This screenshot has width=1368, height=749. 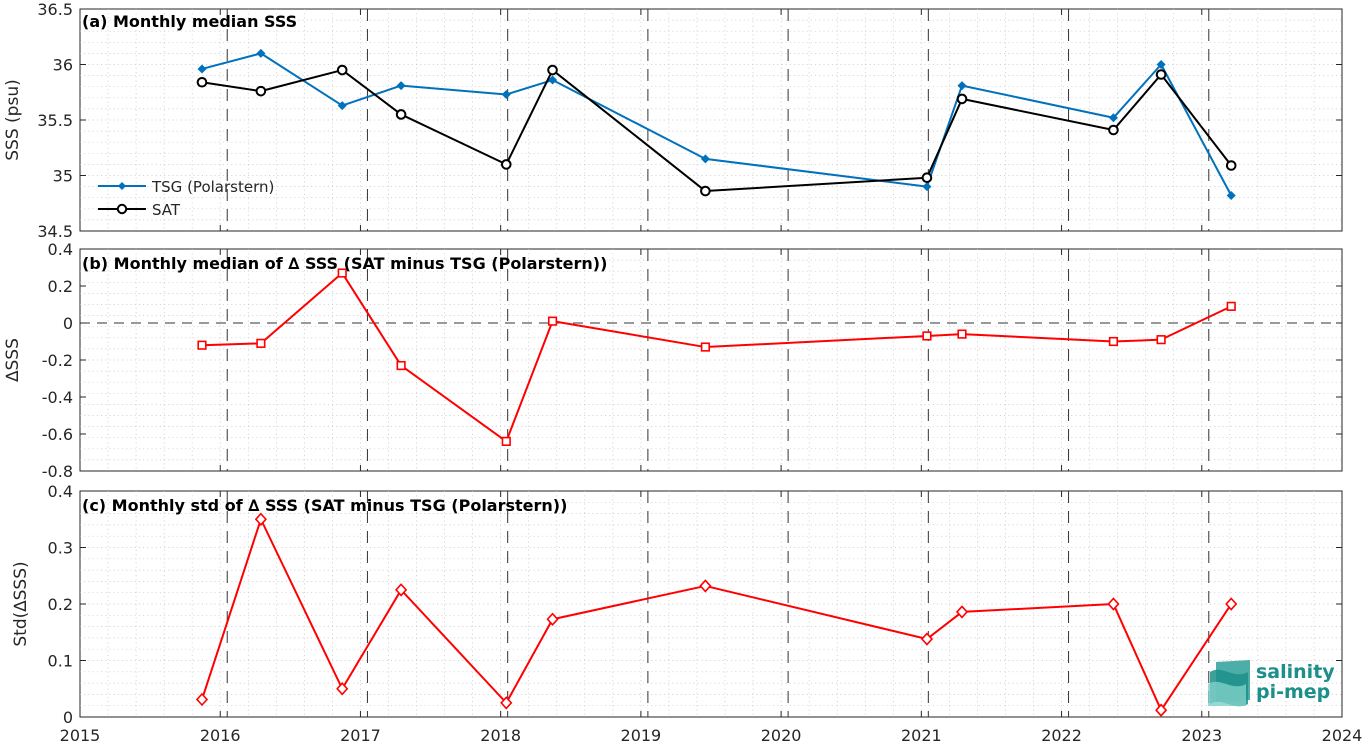 What do you see at coordinates (921, 735) in the screenshot?
I see `x-tick-label: 2021` at bounding box center [921, 735].